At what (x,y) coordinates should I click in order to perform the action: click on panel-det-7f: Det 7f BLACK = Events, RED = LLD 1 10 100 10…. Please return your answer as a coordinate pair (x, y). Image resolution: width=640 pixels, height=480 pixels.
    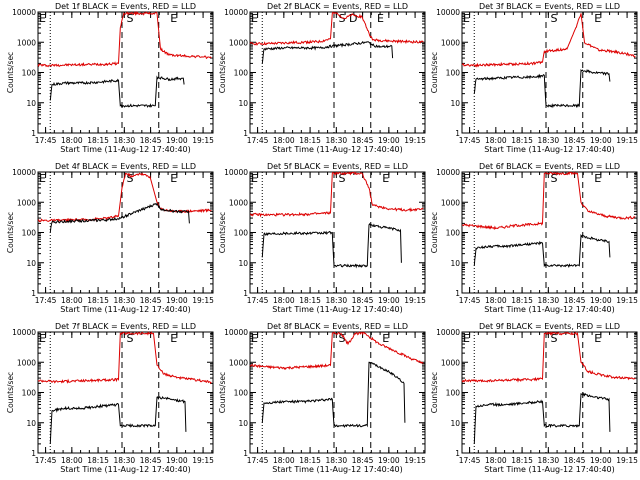
    Looking at the image, I should click on (110, 398).